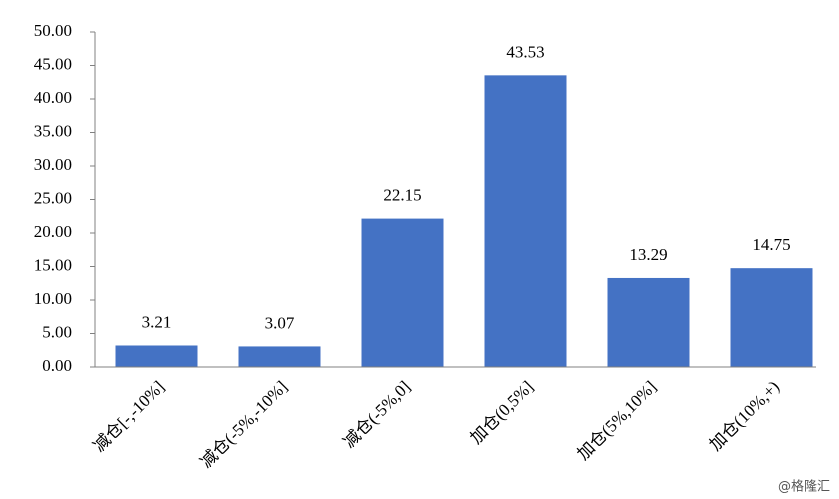 The width and height of the screenshot is (839, 499). What do you see at coordinates (53, 97) in the screenshot?
I see `y-tick-label: 40.00` at bounding box center [53, 97].